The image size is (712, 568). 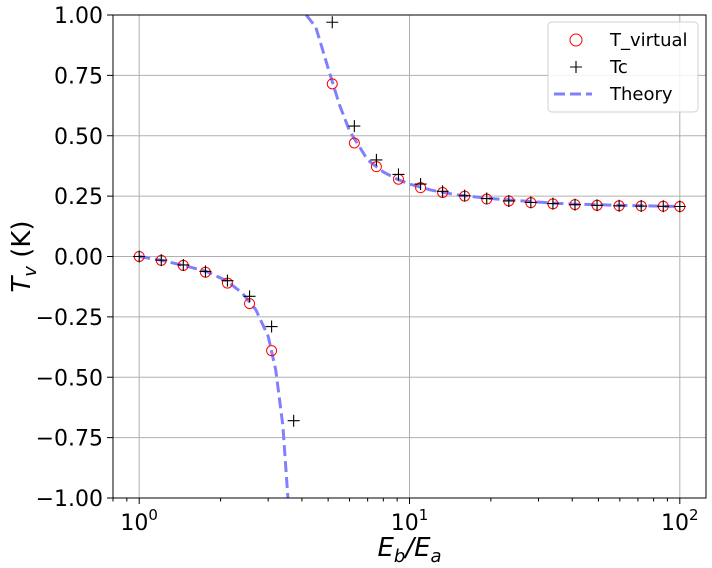 I want to click on legend-tc-marker, so click(x=576, y=67).